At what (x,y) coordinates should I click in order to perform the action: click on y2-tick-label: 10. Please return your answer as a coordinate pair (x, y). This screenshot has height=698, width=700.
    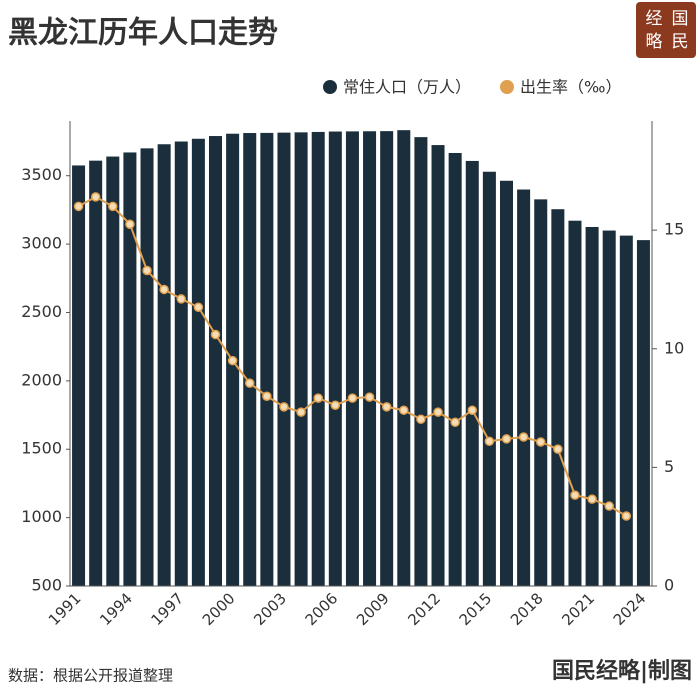
    Looking at the image, I should click on (674, 347).